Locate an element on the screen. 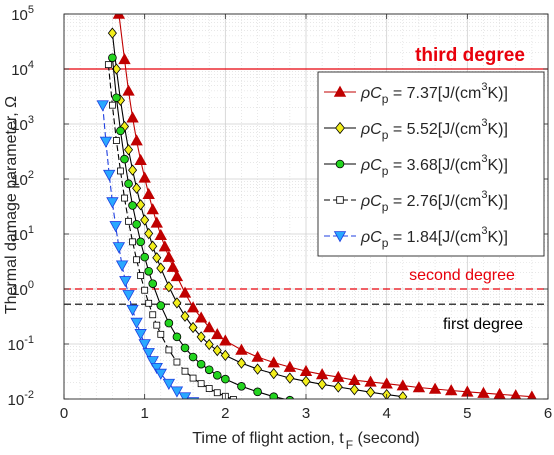 The width and height of the screenshot is (554, 455). threshold-label: third degree is located at coordinates (470, 55).